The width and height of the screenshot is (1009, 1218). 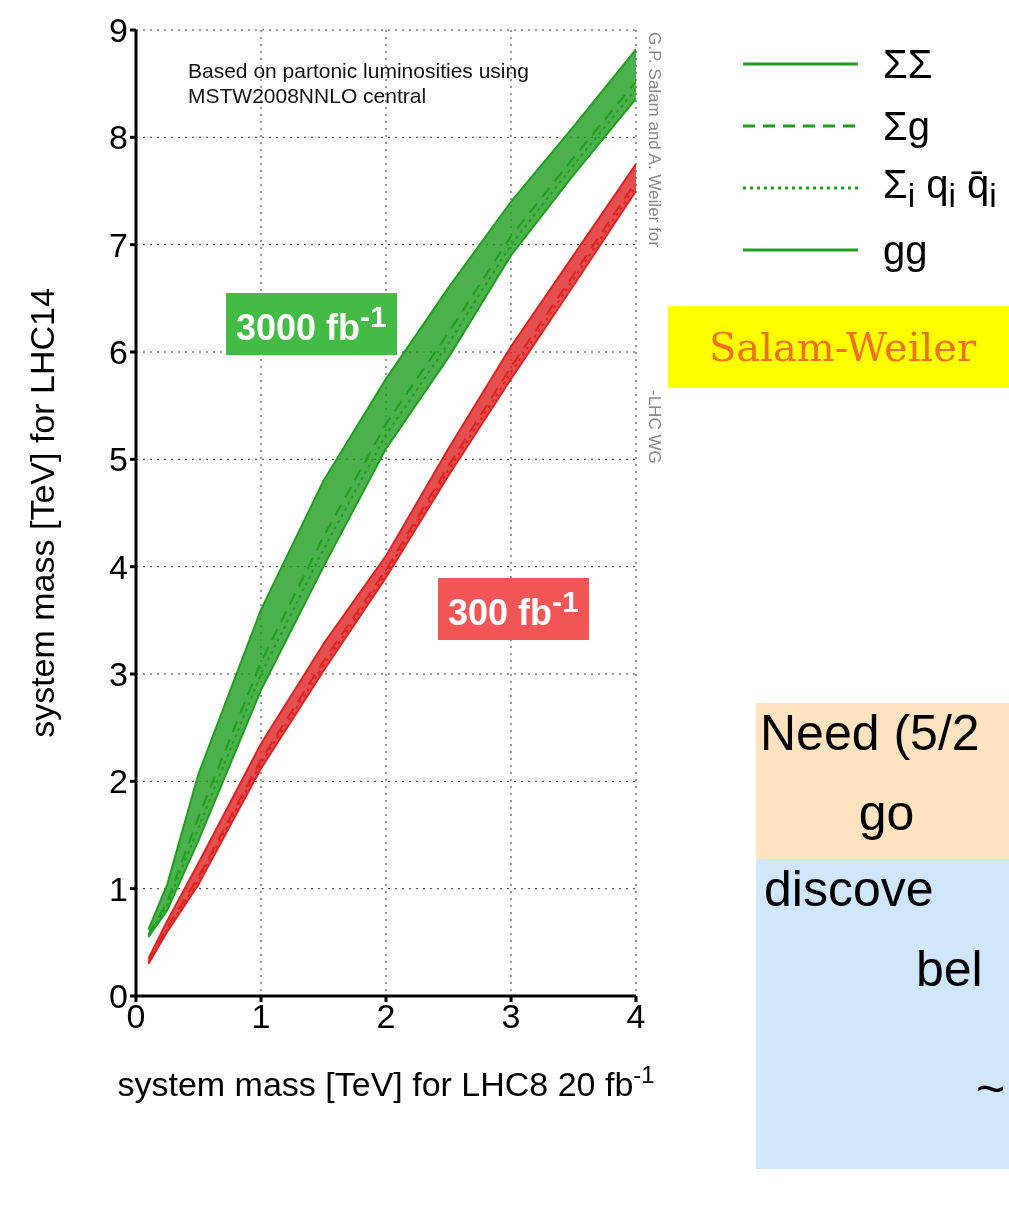 What do you see at coordinates (940, 188) in the screenshot?
I see `legend-label: Σ$_{i}$ q$_{i}$ q̄$_{i}$` at bounding box center [940, 188].